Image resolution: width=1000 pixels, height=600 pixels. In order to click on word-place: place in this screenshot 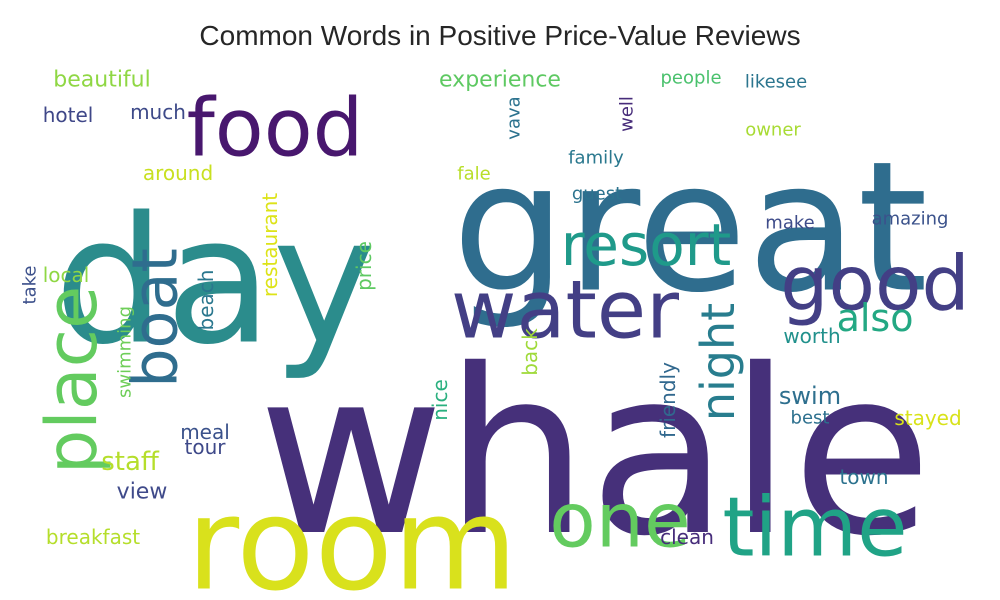, I will do `click(72, 380)`.